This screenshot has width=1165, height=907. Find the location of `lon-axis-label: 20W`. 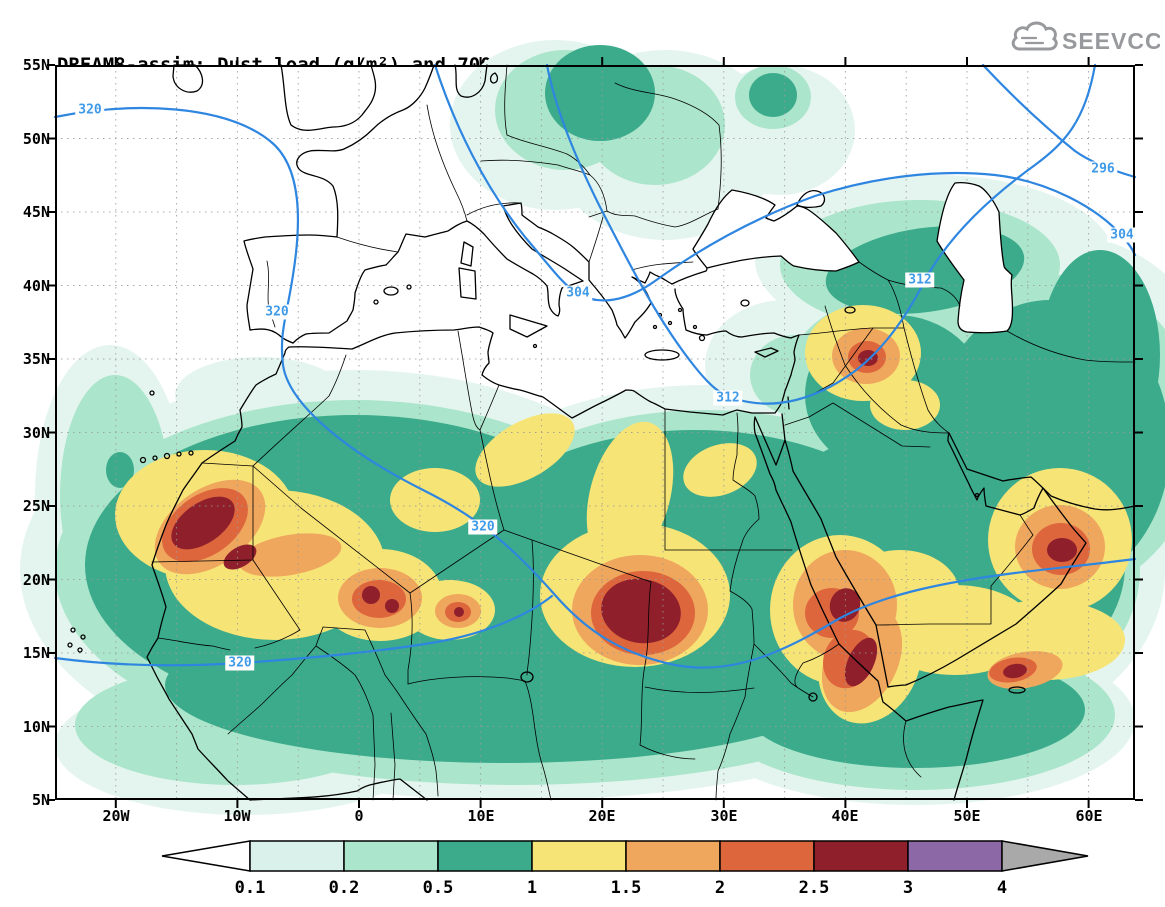

lon-axis-label: 20W is located at coordinates (116, 816).